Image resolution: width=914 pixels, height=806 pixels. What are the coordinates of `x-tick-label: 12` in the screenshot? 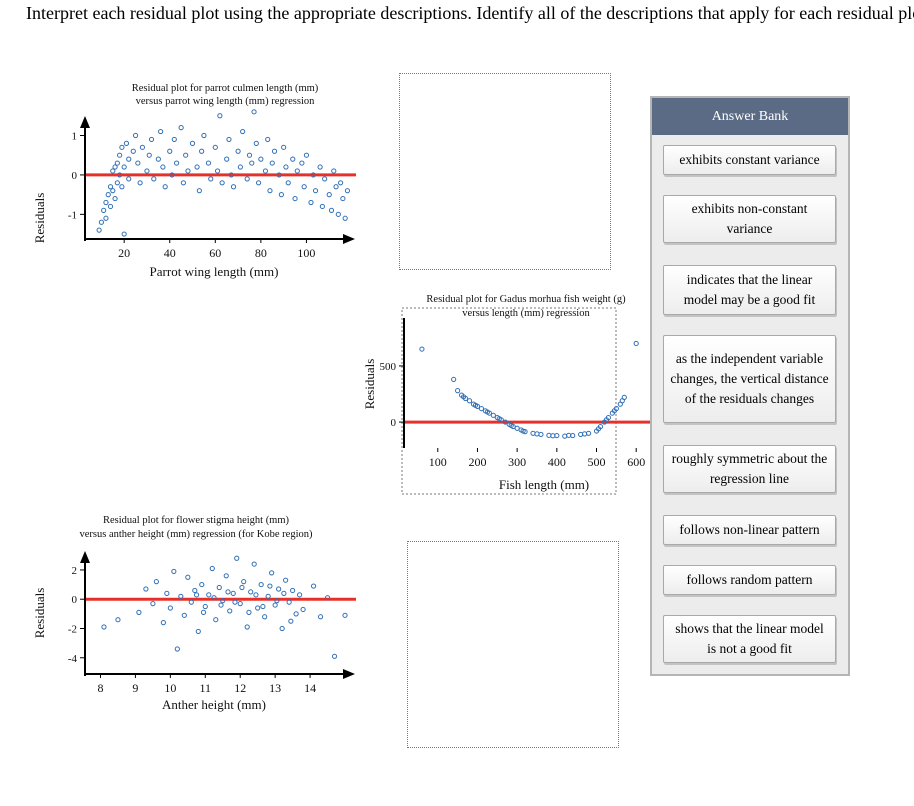 It's located at (240, 688).